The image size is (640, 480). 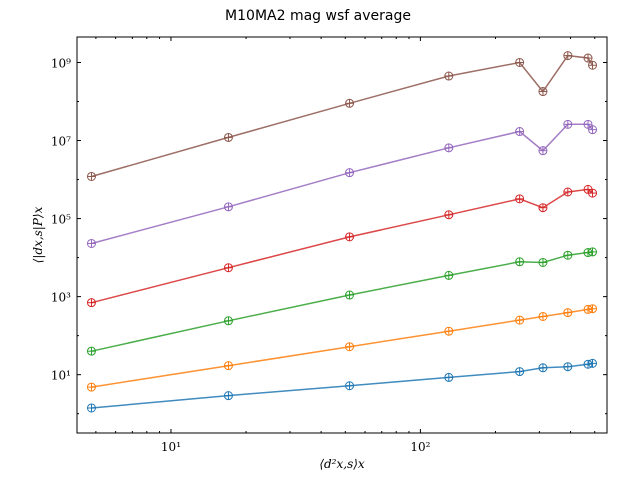 What do you see at coordinates (318, 16) in the screenshot?
I see `chart-title: M10MA2 mag wsf average` at bounding box center [318, 16].